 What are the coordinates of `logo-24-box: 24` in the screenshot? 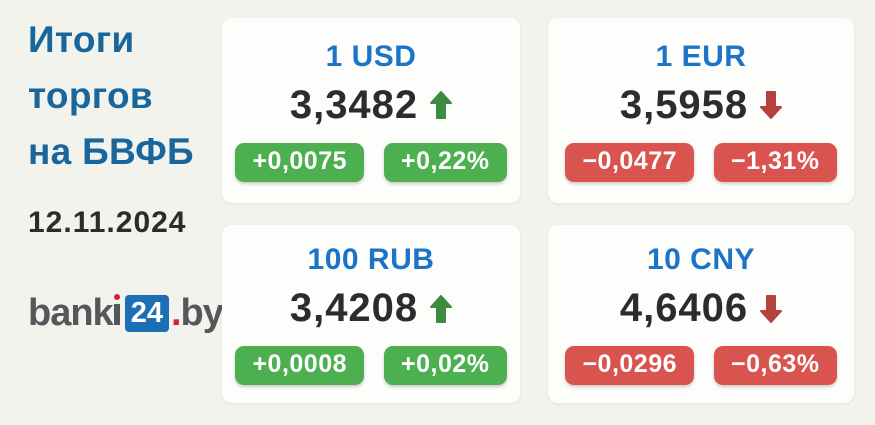 It's located at (146, 313).